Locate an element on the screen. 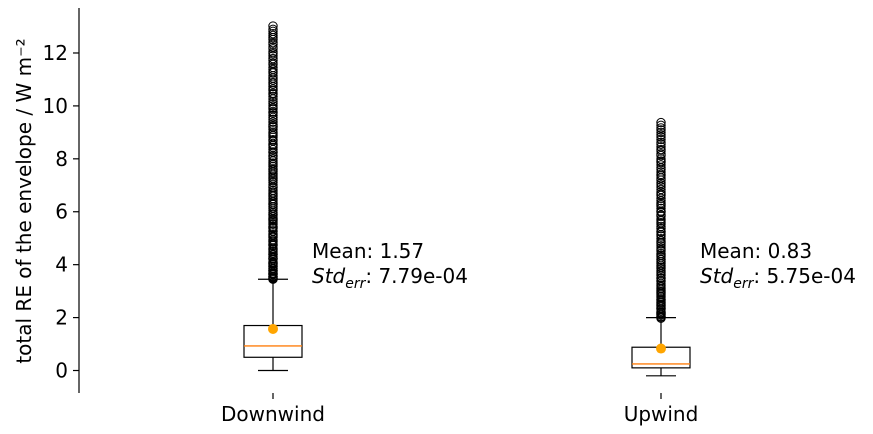 The image size is (873, 434). y-tick-label: 0 is located at coordinates (61, 371).